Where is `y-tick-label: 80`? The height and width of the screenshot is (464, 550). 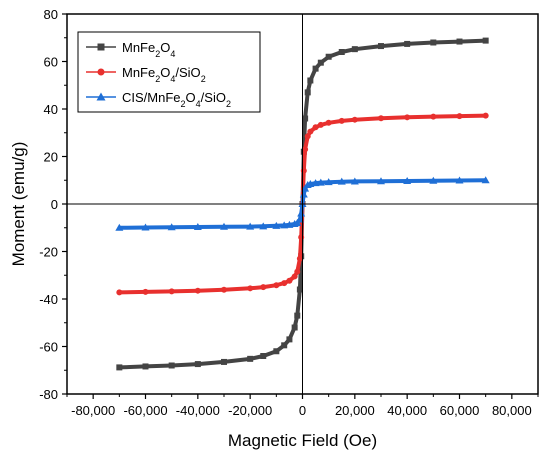 y-tick-label: 80 is located at coordinates (51, 14).